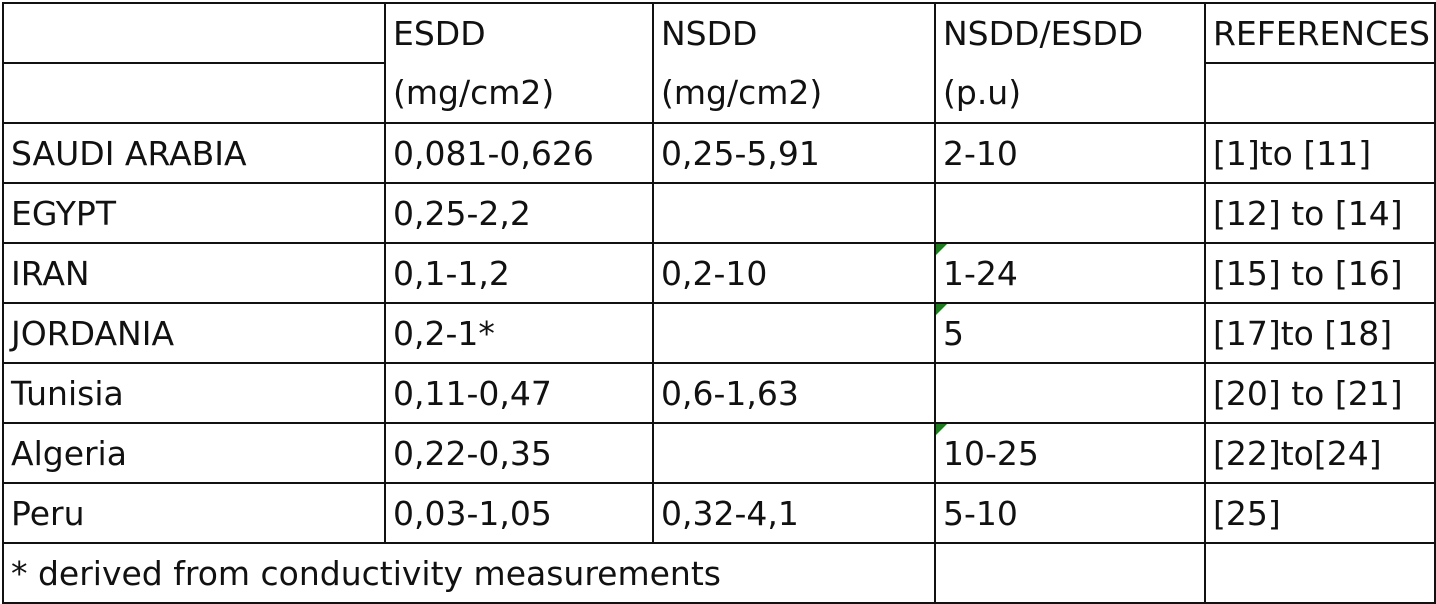 Image resolution: width=1436 pixels, height=604 pixels. What do you see at coordinates (194, 273) in the screenshot?
I see `country-cell: IRAN` at bounding box center [194, 273].